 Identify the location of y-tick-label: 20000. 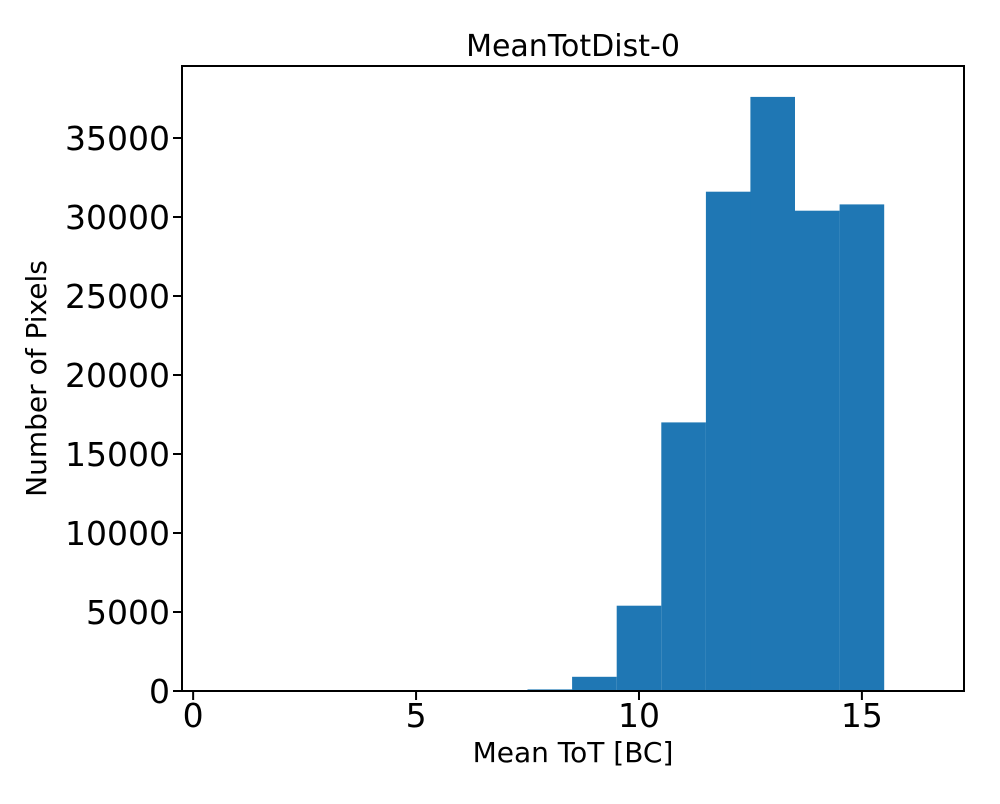
(117, 375).